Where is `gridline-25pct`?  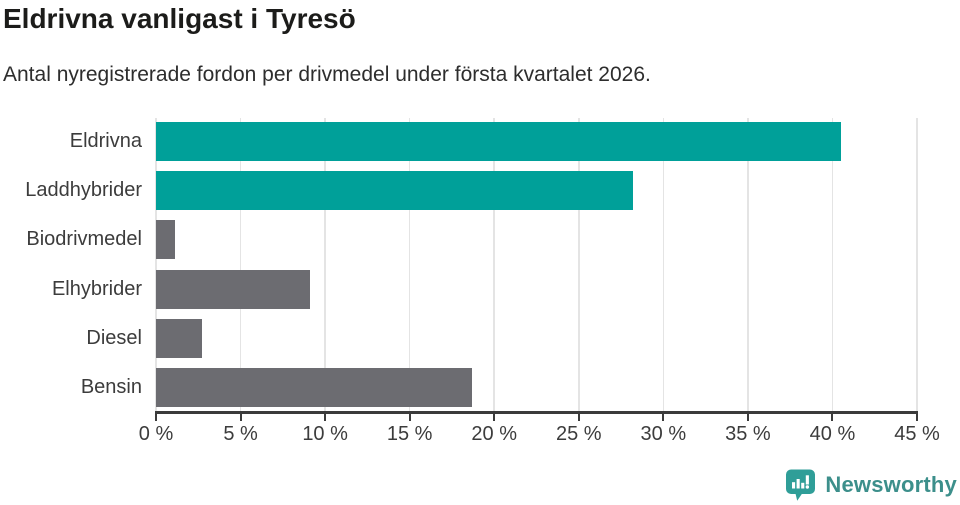
gridline-25pct is located at coordinates (579, 265).